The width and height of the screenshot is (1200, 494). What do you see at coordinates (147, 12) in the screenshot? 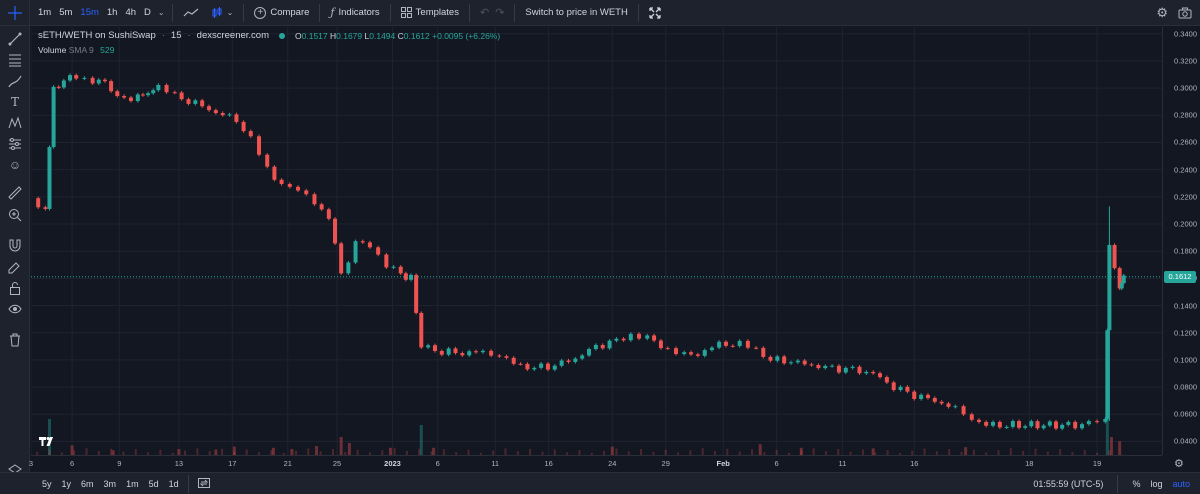
I see `timeframe-d: D` at bounding box center [147, 12].